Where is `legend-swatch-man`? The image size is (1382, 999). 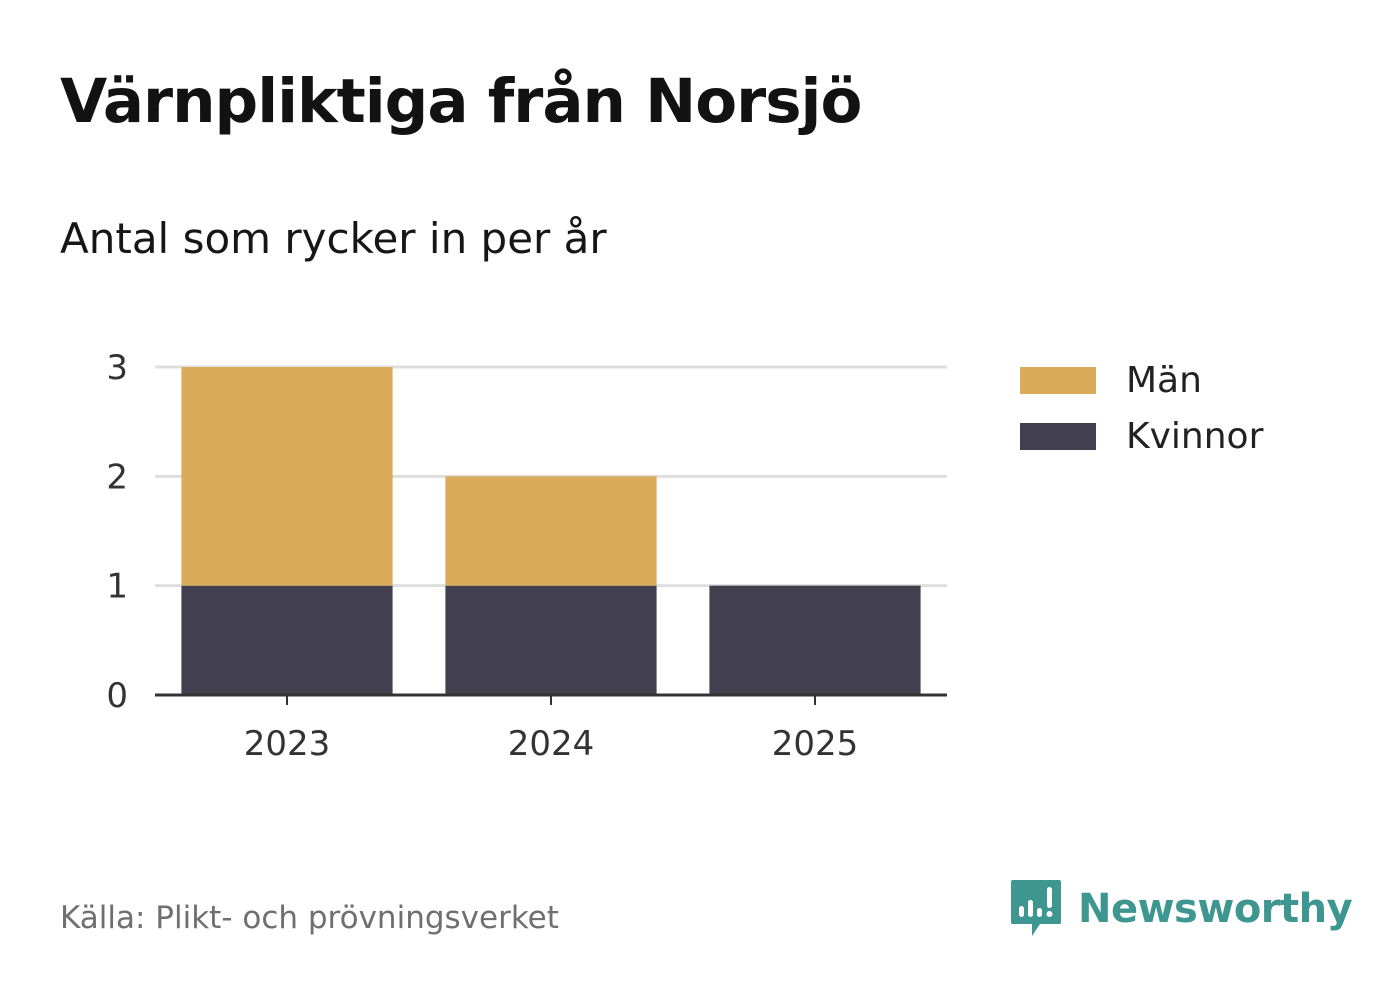 legend-swatch-man is located at coordinates (1058, 380).